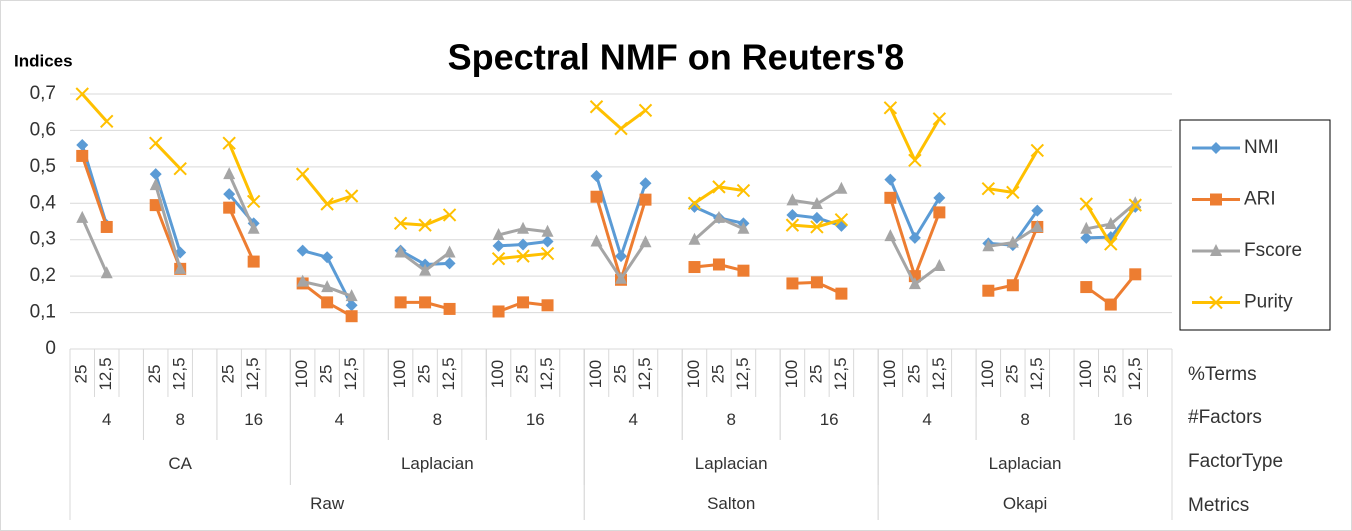 This screenshot has width=1352, height=531. I want to click on chart-title: Spectral NMF on Reuters'8, so click(676, 57).